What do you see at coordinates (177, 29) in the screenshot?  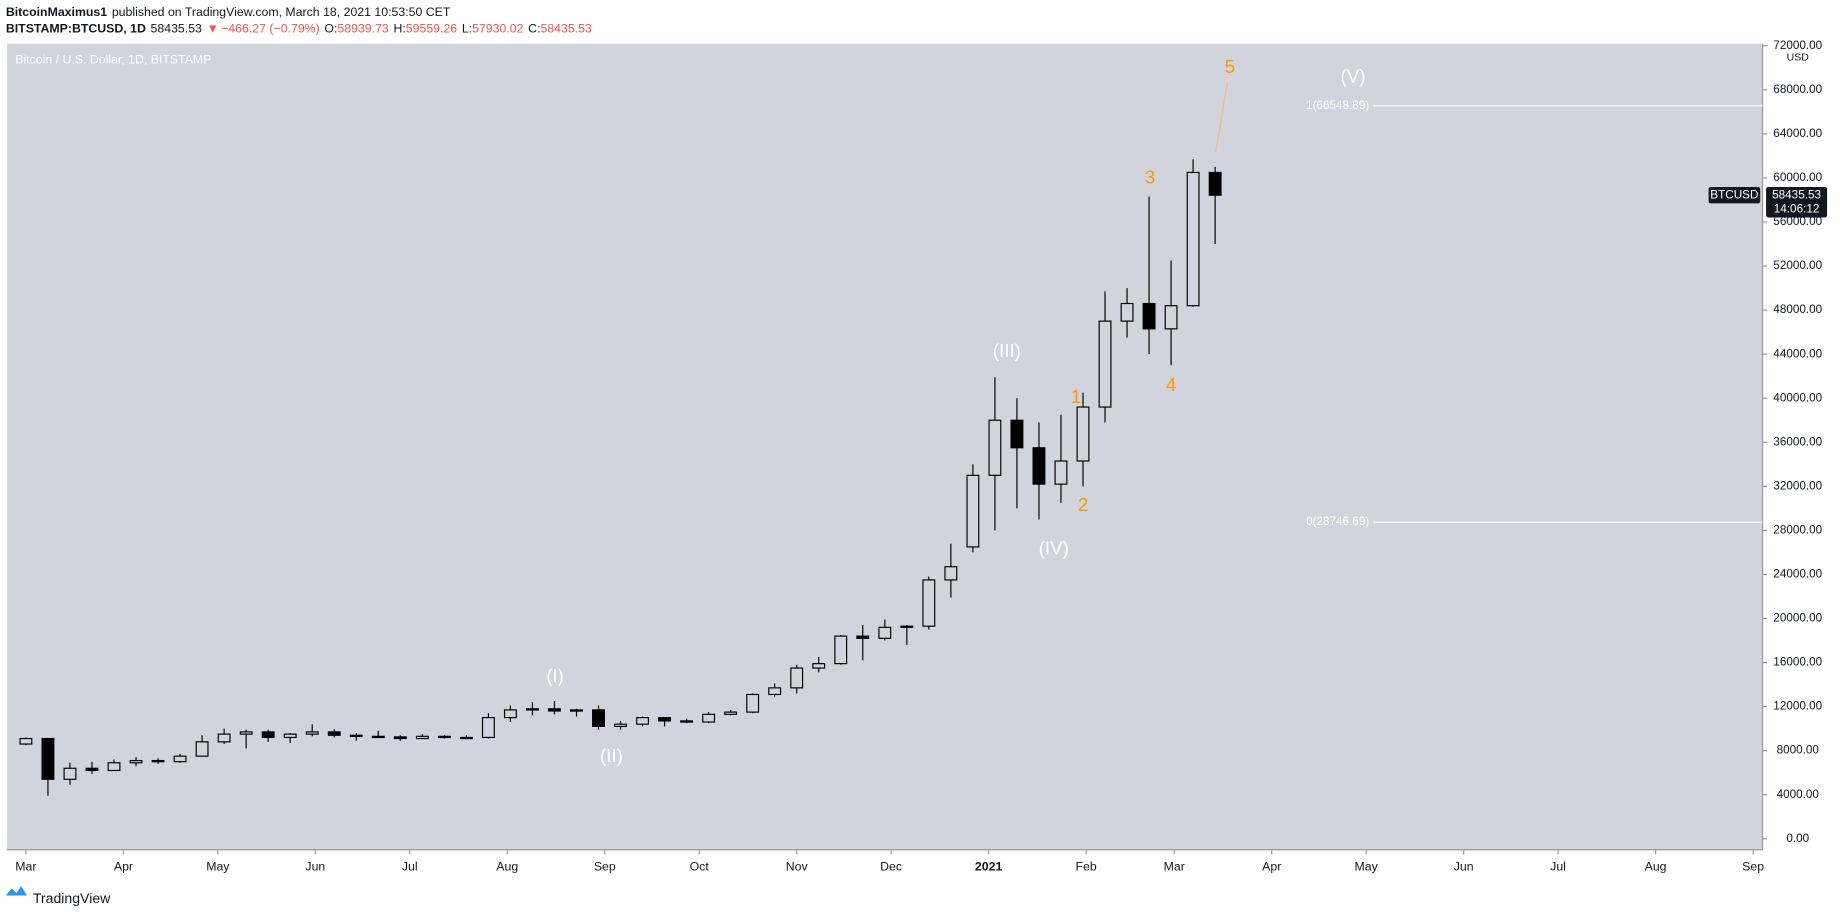 I see `last: 58435.53` at bounding box center [177, 29].